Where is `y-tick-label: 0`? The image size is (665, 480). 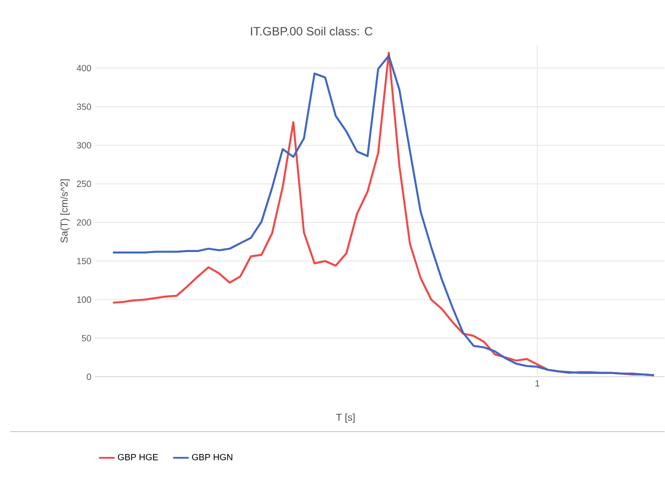 y-tick-label: 0 is located at coordinates (89, 377).